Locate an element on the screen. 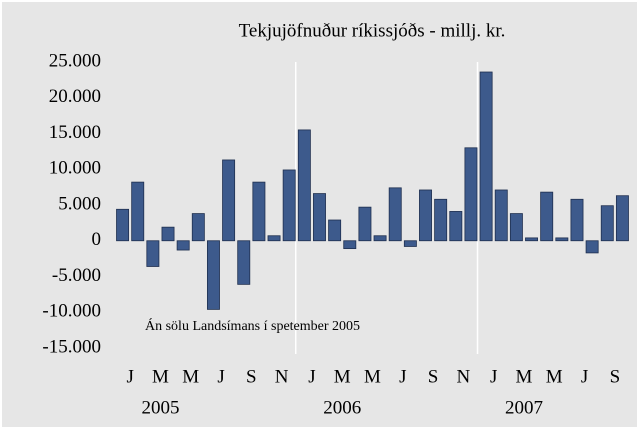  year-label: 2005 is located at coordinates (160, 407).